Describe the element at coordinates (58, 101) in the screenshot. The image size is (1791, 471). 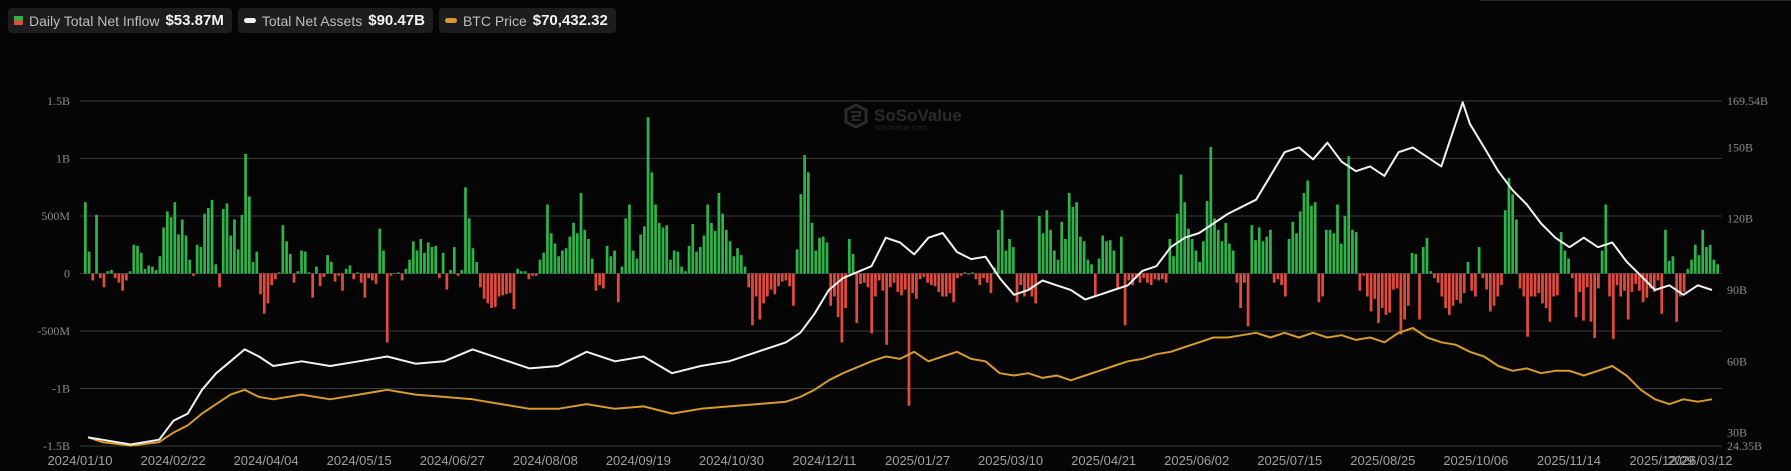
I see `y-left-tick: 1.5B` at that location.